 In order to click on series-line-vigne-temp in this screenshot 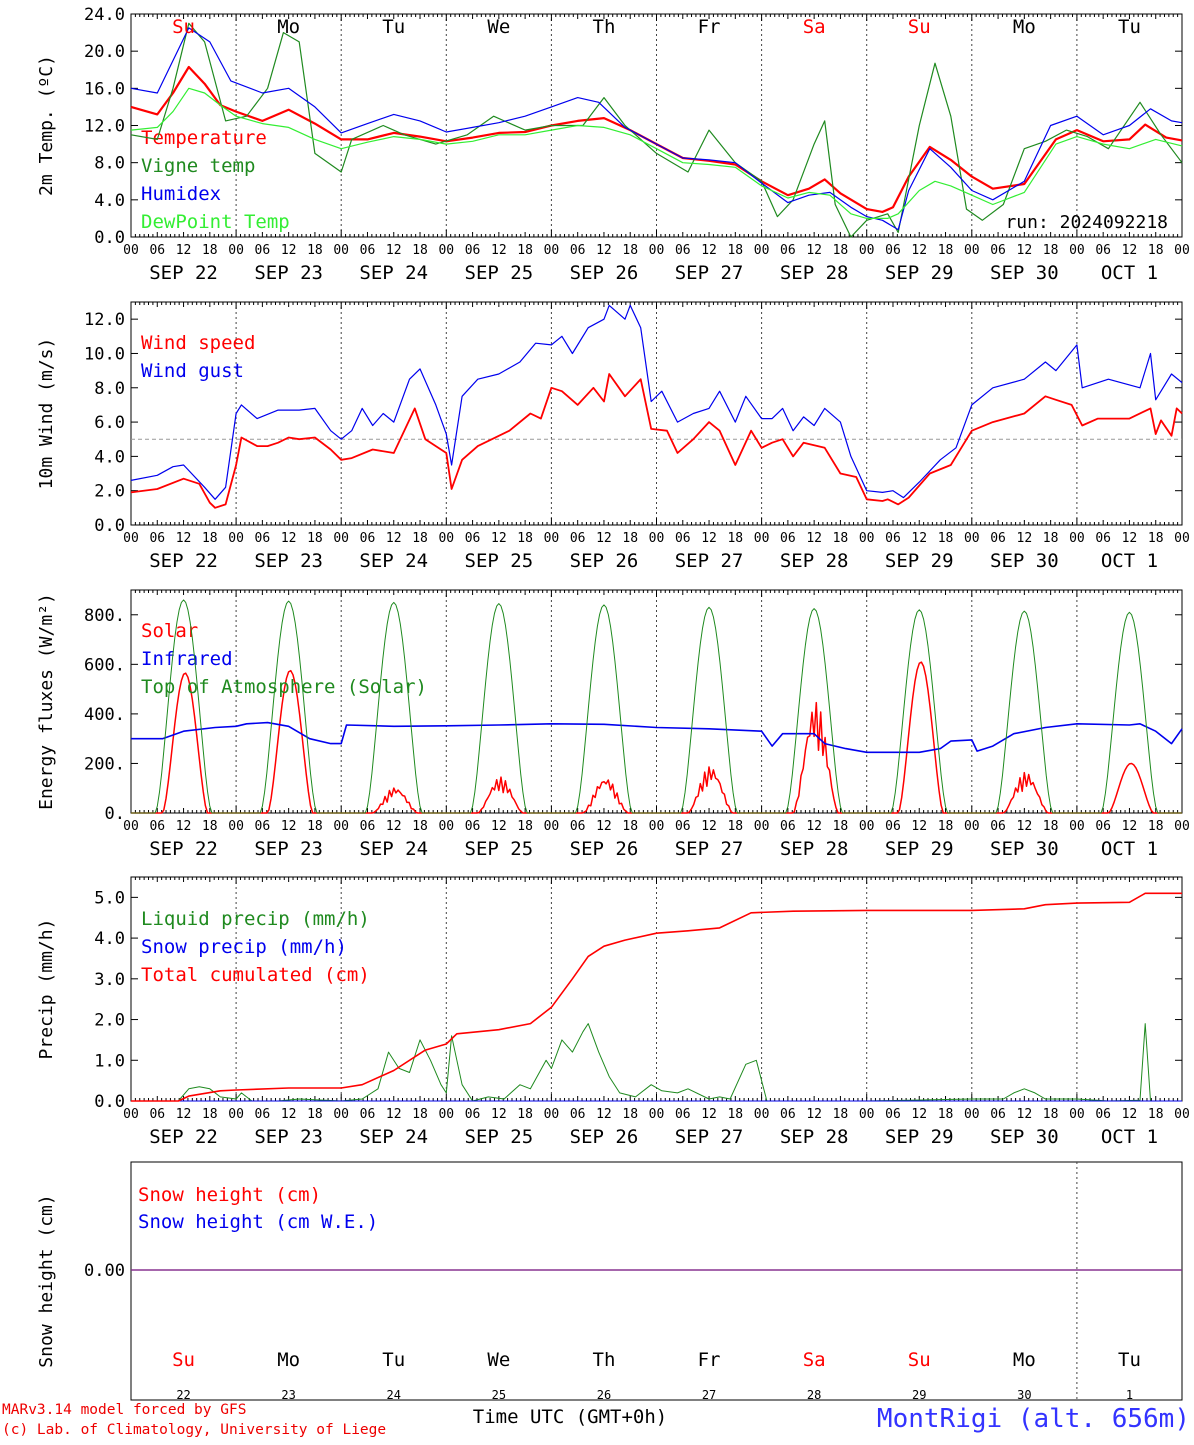, I will do `click(656, 130)`.